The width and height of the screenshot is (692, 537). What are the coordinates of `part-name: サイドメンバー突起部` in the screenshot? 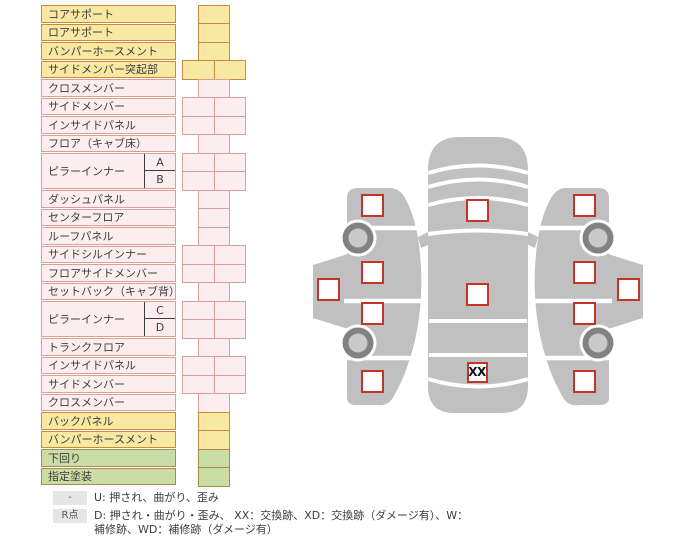 It's located at (103, 70).